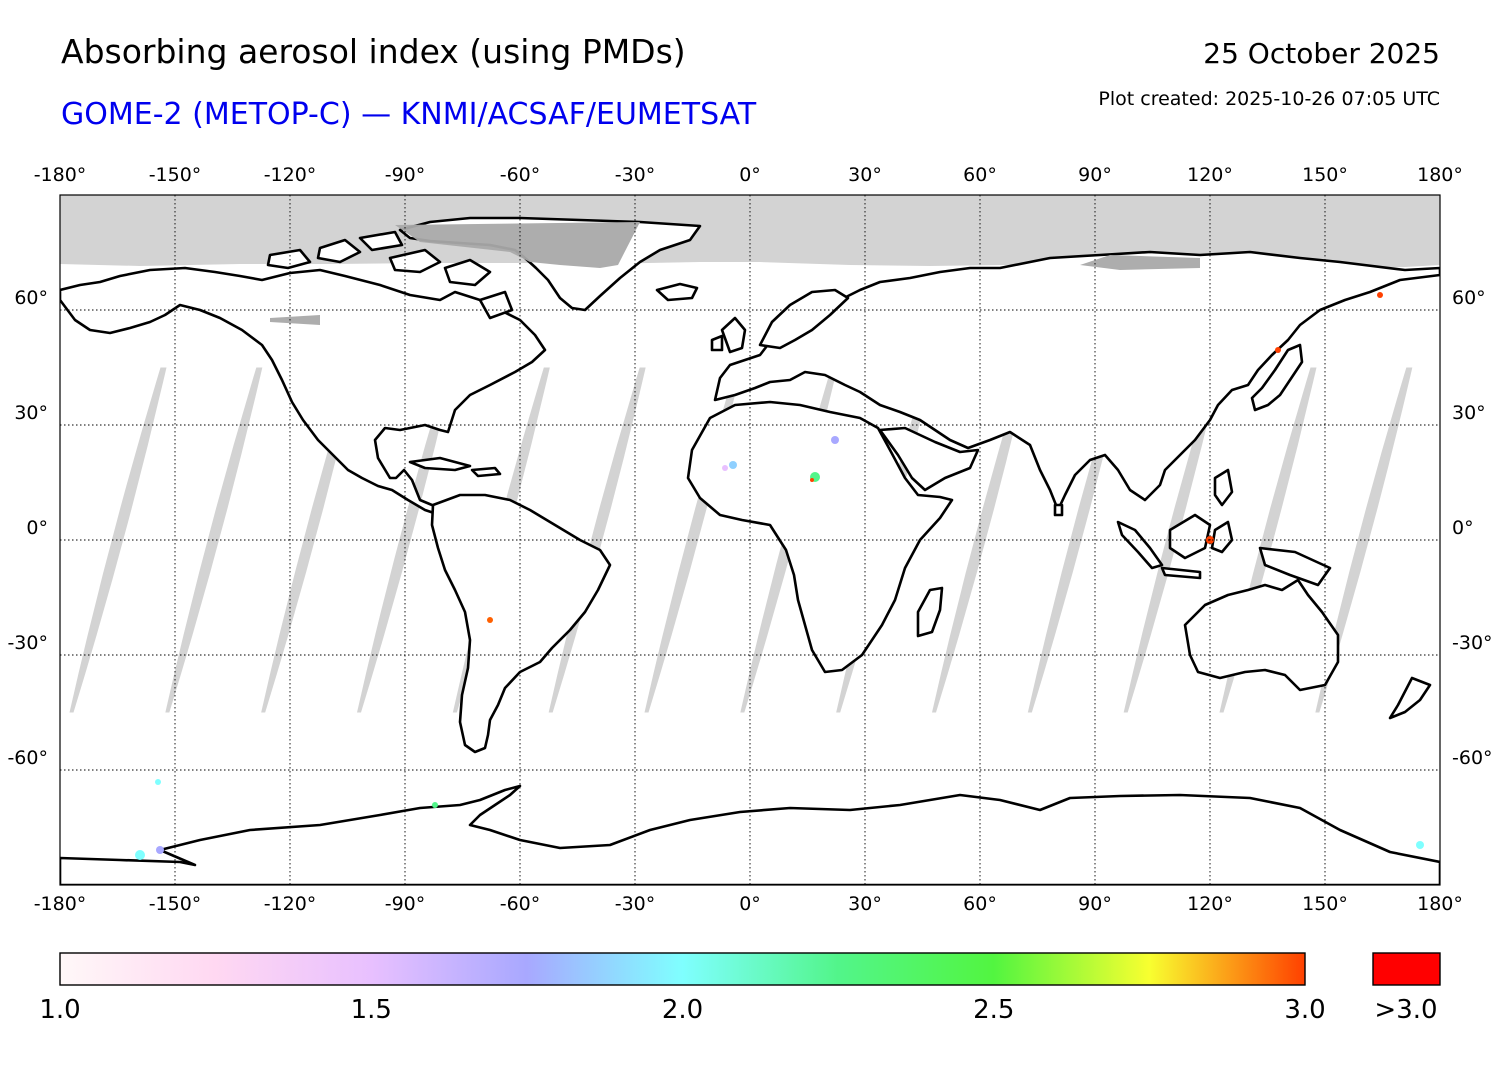 Image resolution: width=1500 pixels, height=1065 pixels. I want to click on new-zealand-land, so click(1410, 698).